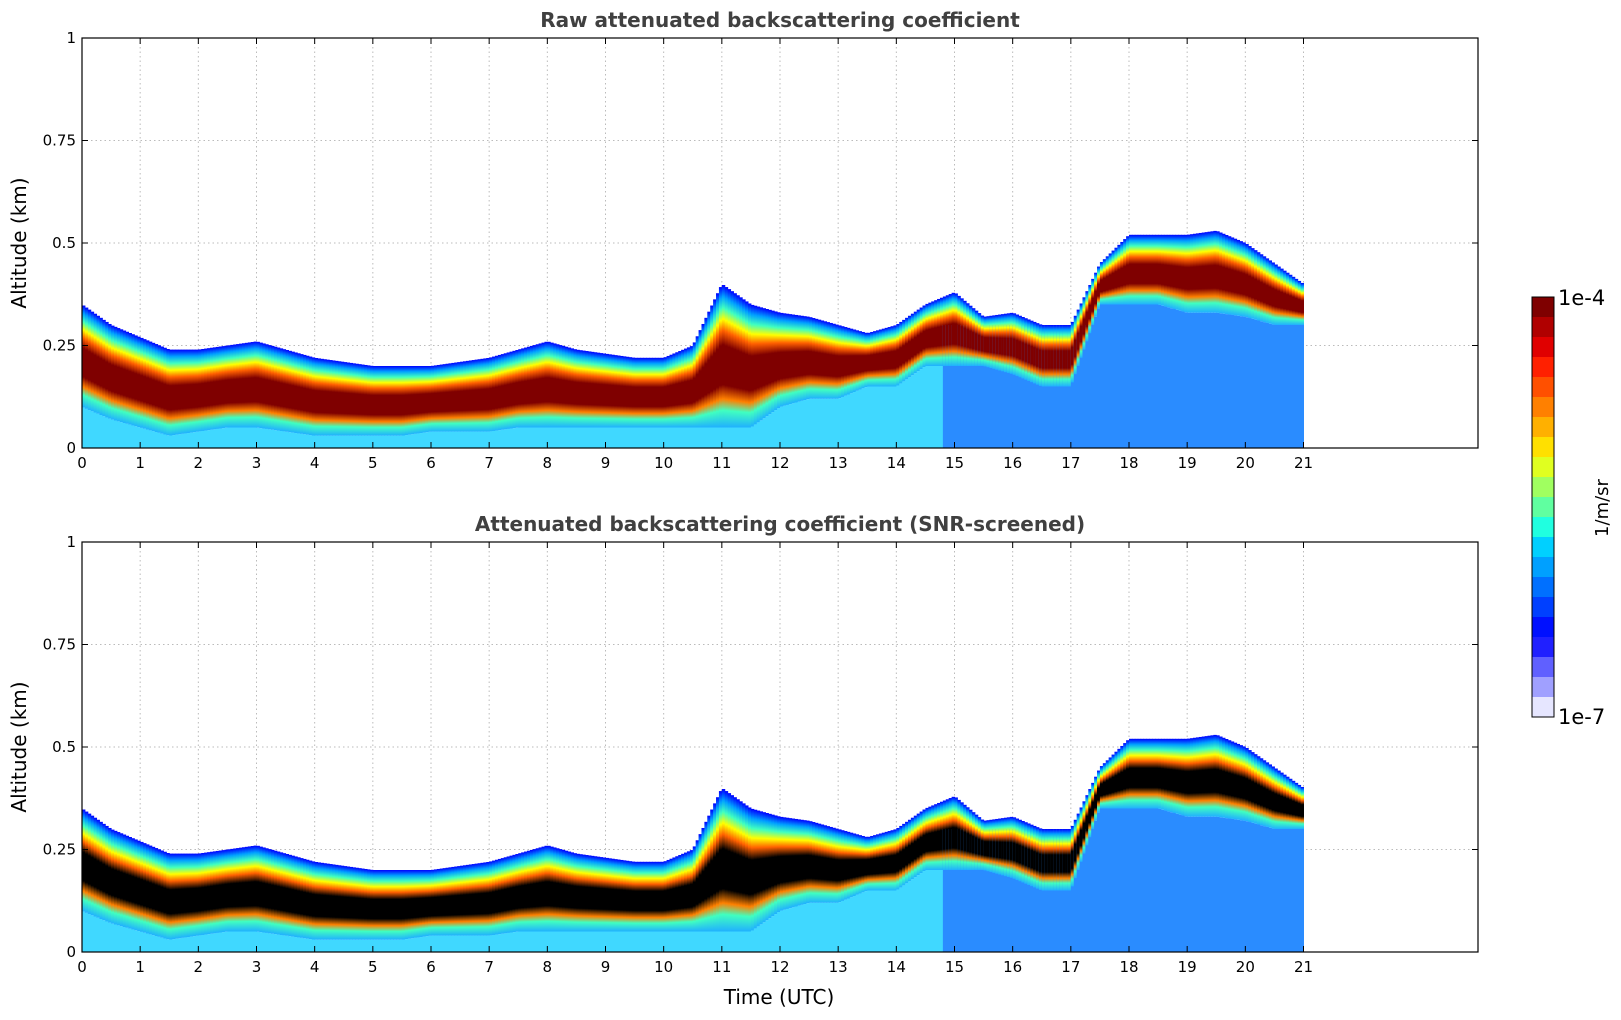 Image resolution: width=1621 pixels, height=1020 pixels. Describe the element at coordinates (19, 242) in the screenshot. I see `y-axis-label: Altitude (km)` at that location.